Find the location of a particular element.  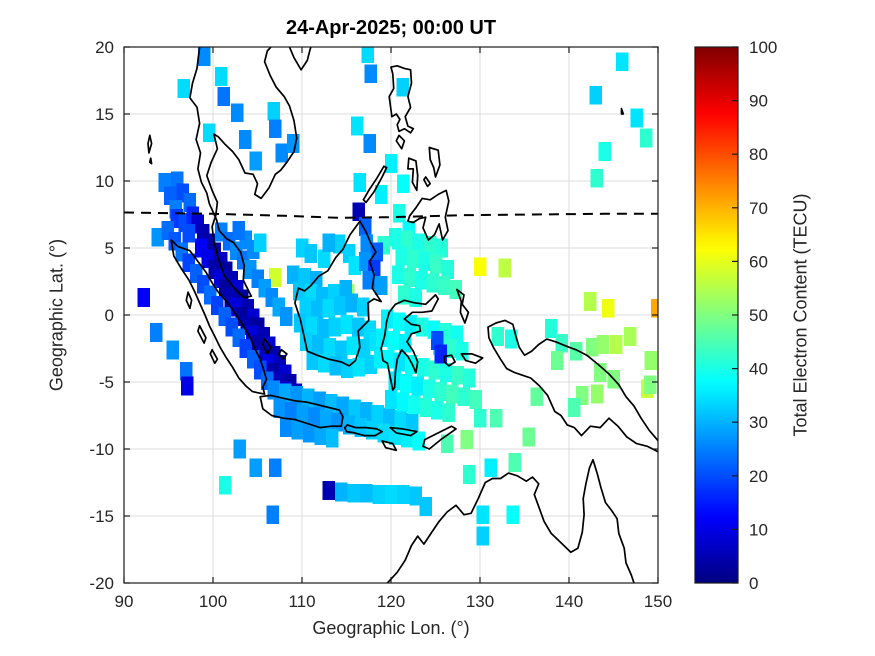

colorbar-gradient is located at coordinates (716, 315).